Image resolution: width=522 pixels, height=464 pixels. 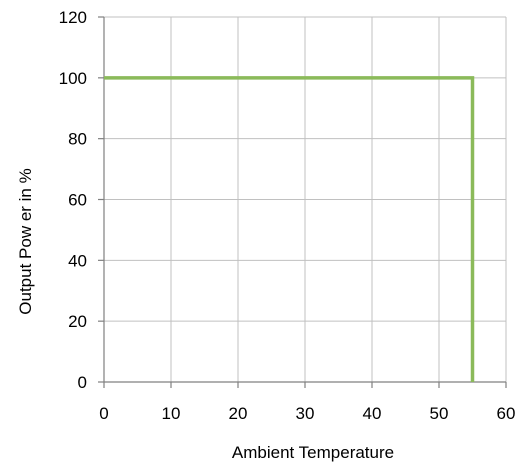 What do you see at coordinates (103, 413) in the screenshot?
I see `x-tick-label-0: 0` at bounding box center [103, 413].